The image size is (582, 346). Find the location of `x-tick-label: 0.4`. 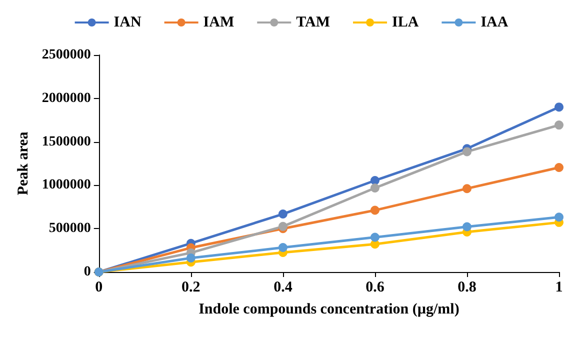

x-tick-label: 0.4 is located at coordinates (283, 288).